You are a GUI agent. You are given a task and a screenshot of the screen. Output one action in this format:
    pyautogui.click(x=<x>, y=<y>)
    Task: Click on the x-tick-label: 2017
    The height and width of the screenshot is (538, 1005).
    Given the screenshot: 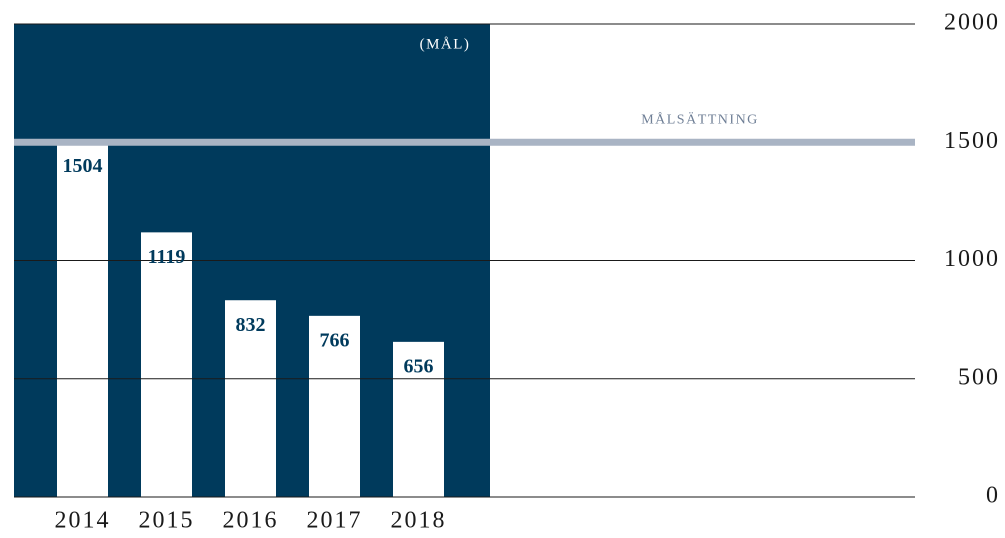 What is the action you would take?
    pyautogui.click(x=335, y=521)
    